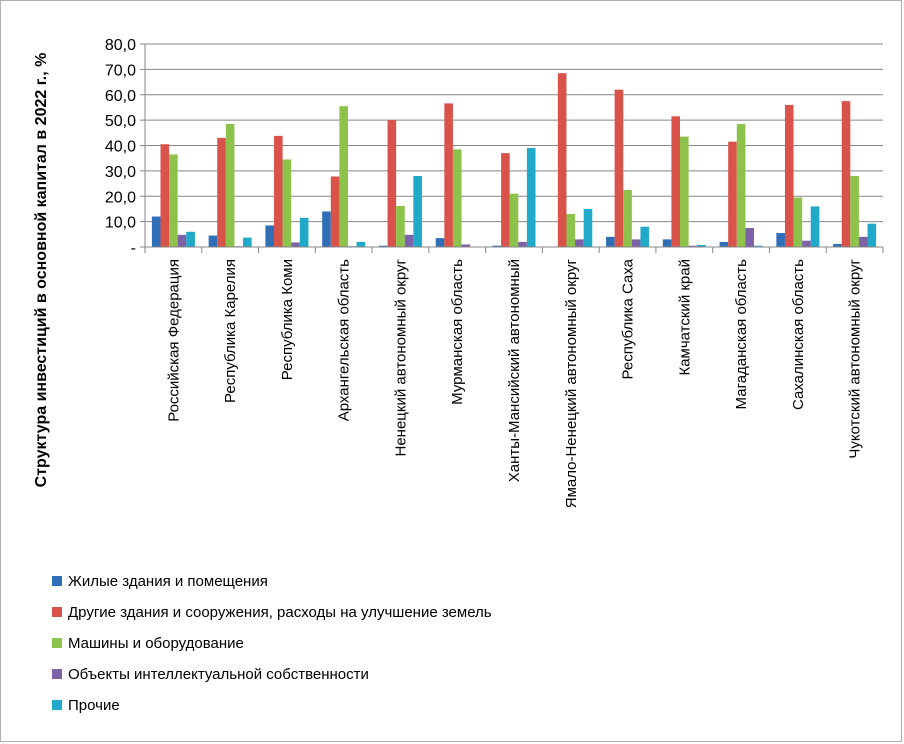  Describe the element at coordinates (120, 147) in the screenshot. I see `y-tick-label: 40,0` at that location.